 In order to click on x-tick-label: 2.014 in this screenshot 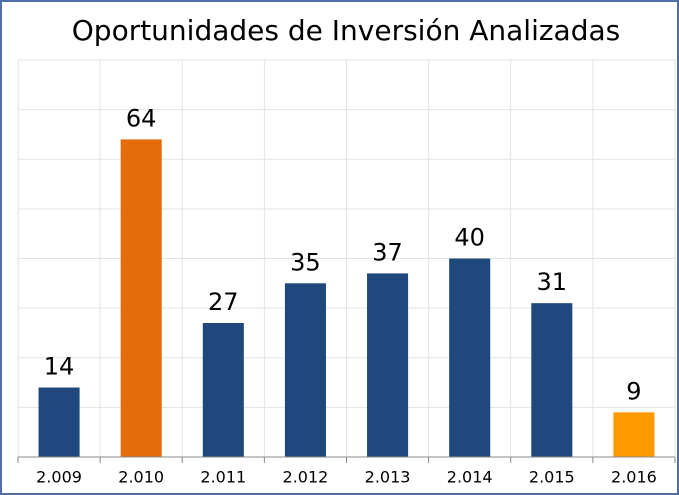, I will do `click(470, 477)`.